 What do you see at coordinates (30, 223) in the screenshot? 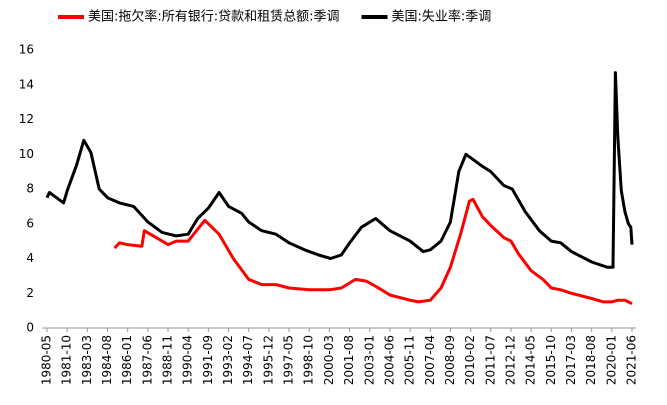
I see `y-tick-label: 6` at bounding box center [30, 223].